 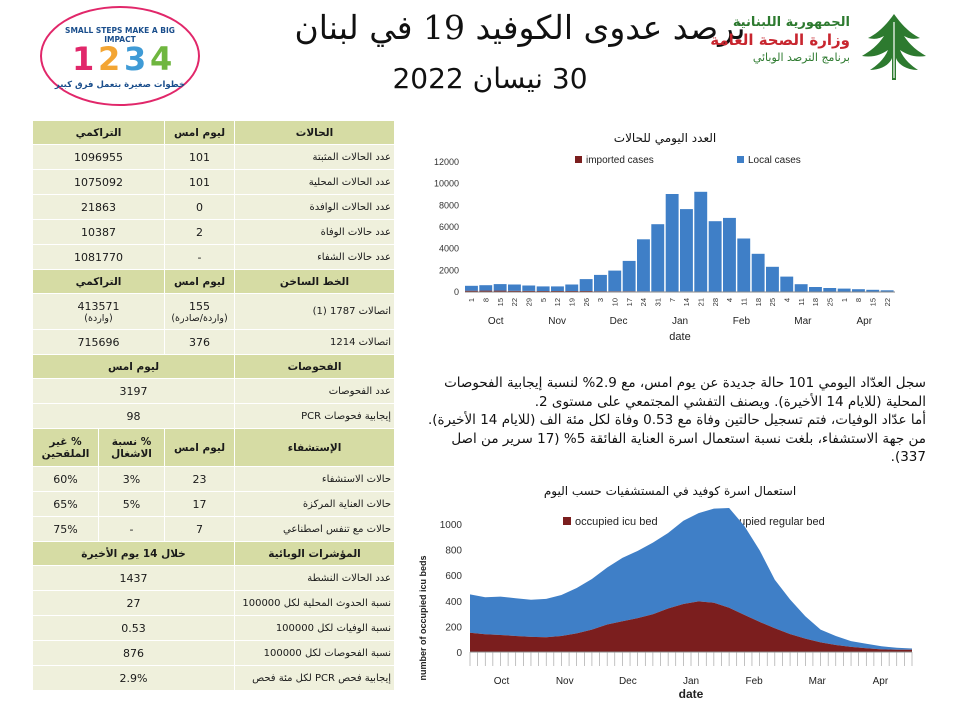 What do you see at coordinates (772, 302) in the screenshot?
I see `day-tick-label: 25` at bounding box center [772, 302].